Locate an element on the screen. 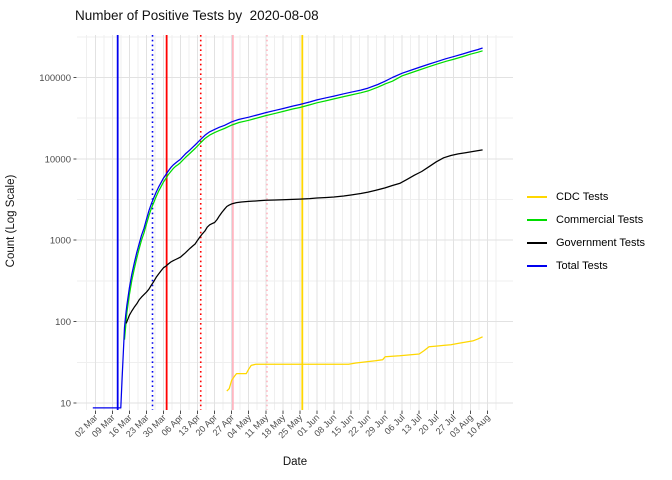 The width and height of the screenshot is (672, 480). legend-item-government-tests: Government Tests is located at coordinates (586, 242).